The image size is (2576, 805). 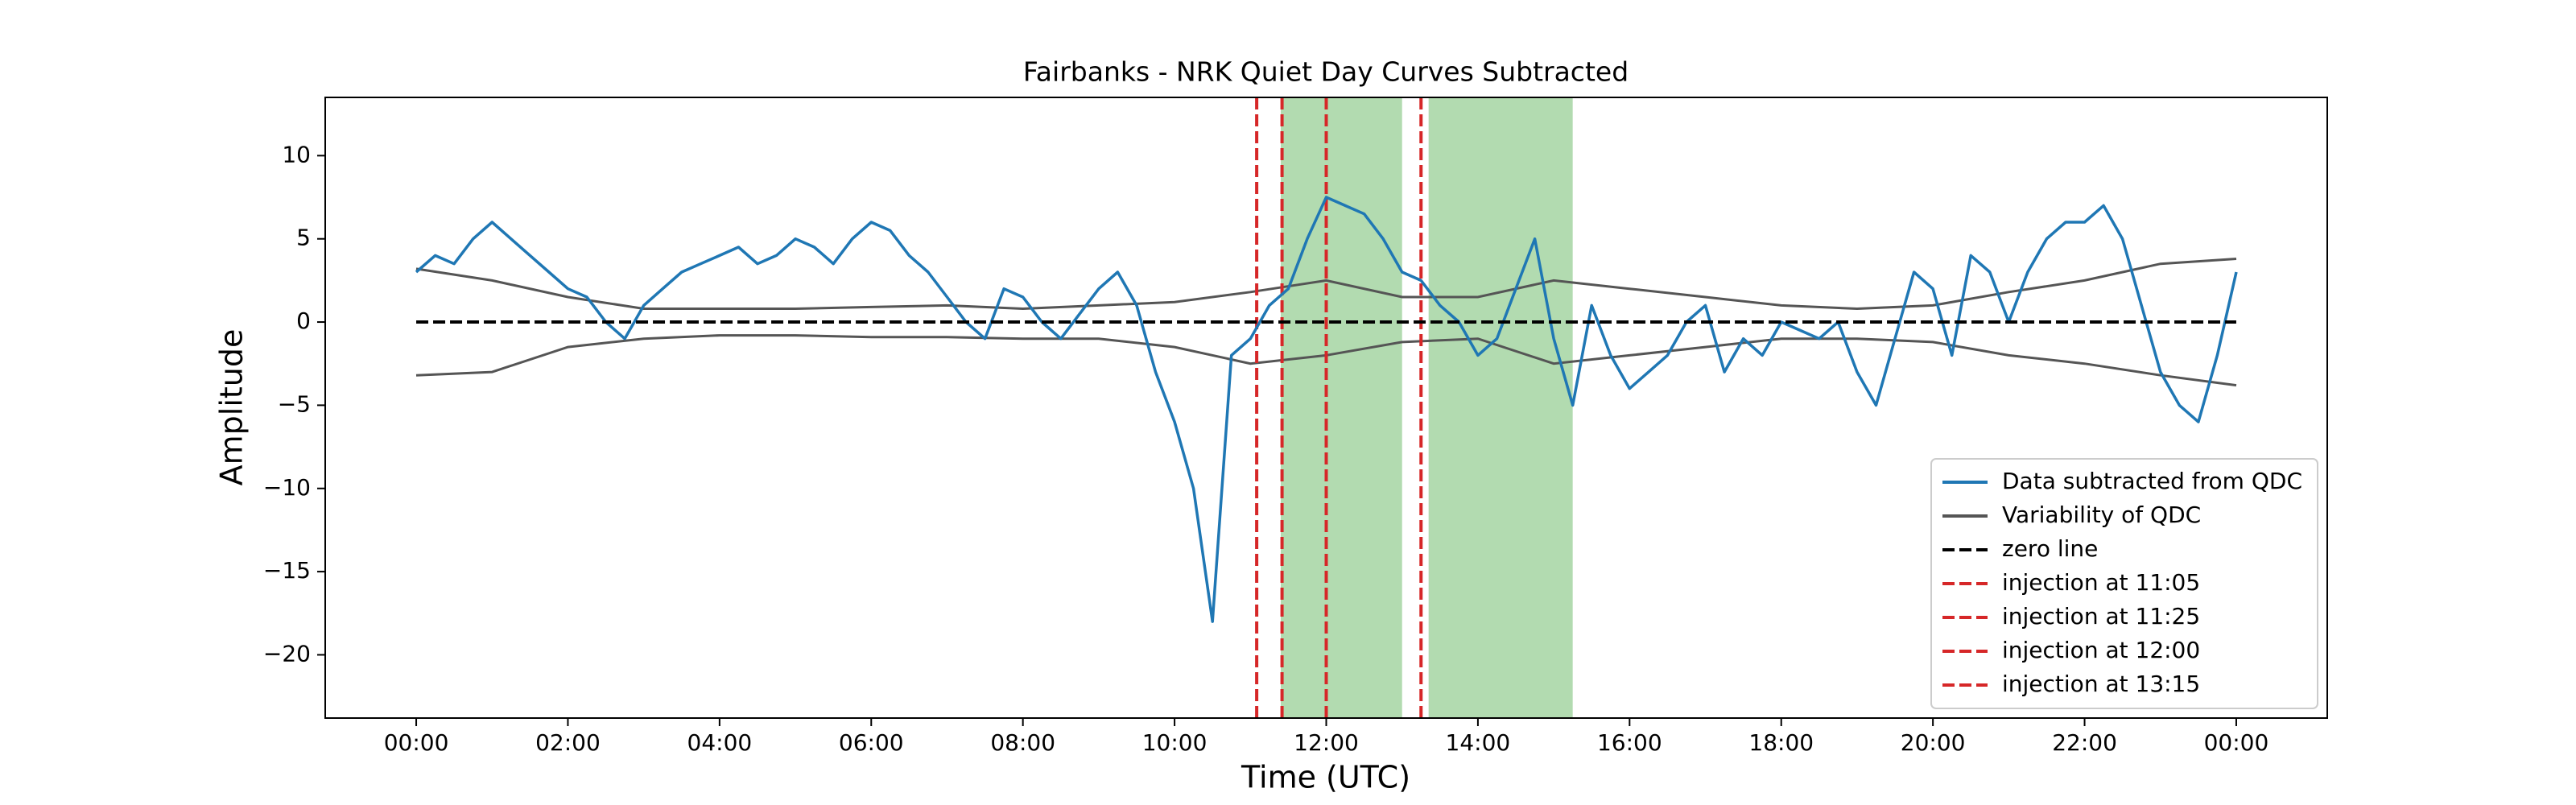 What do you see at coordinates (287, 487) in the screenshot?
I see `y-tick-label: −10` at bounding box center [287, 487].